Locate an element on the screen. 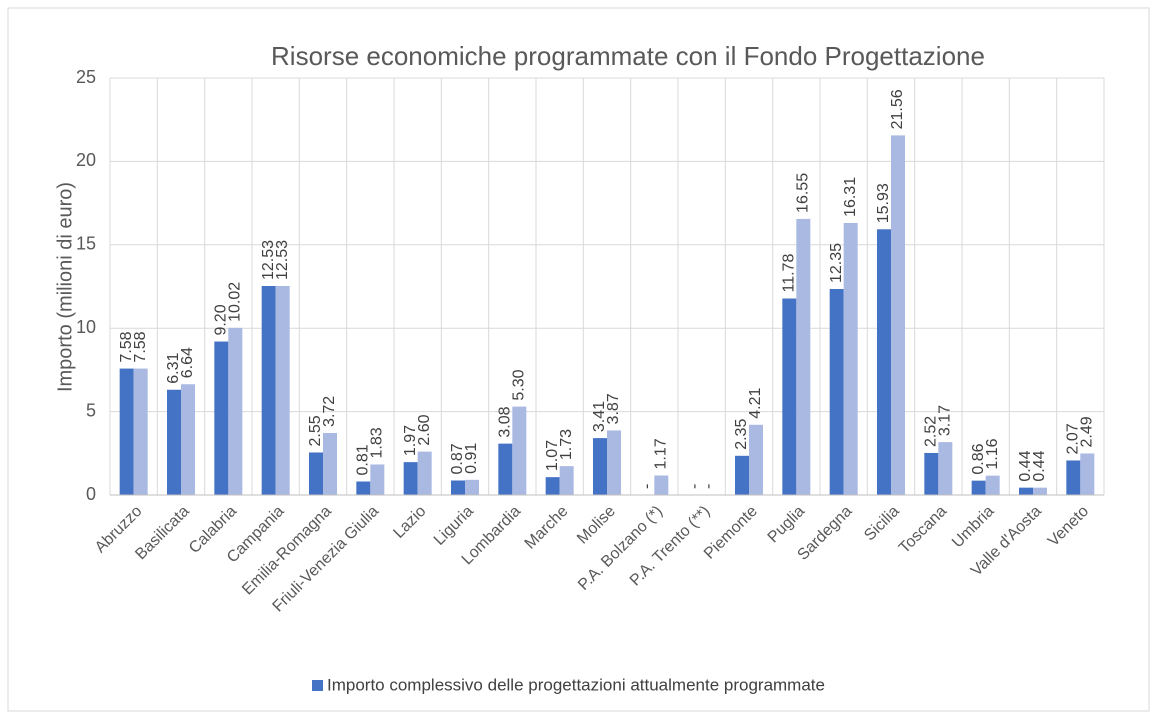 The height and width of the screenshot is (719, 1157). data-label: 3.17 is located at coordinates (945, 420).